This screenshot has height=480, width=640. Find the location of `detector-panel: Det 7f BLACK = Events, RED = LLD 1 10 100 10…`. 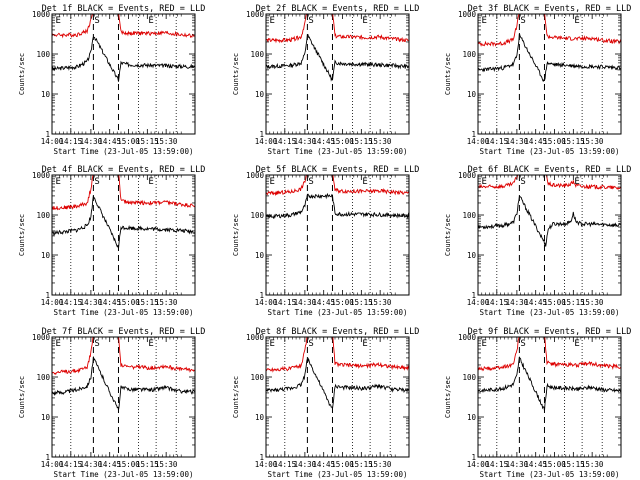

detector-panel: Det 7f BLACK = Events, RED = LLD 1 10 100 10… is located at coordinates (111, 403).